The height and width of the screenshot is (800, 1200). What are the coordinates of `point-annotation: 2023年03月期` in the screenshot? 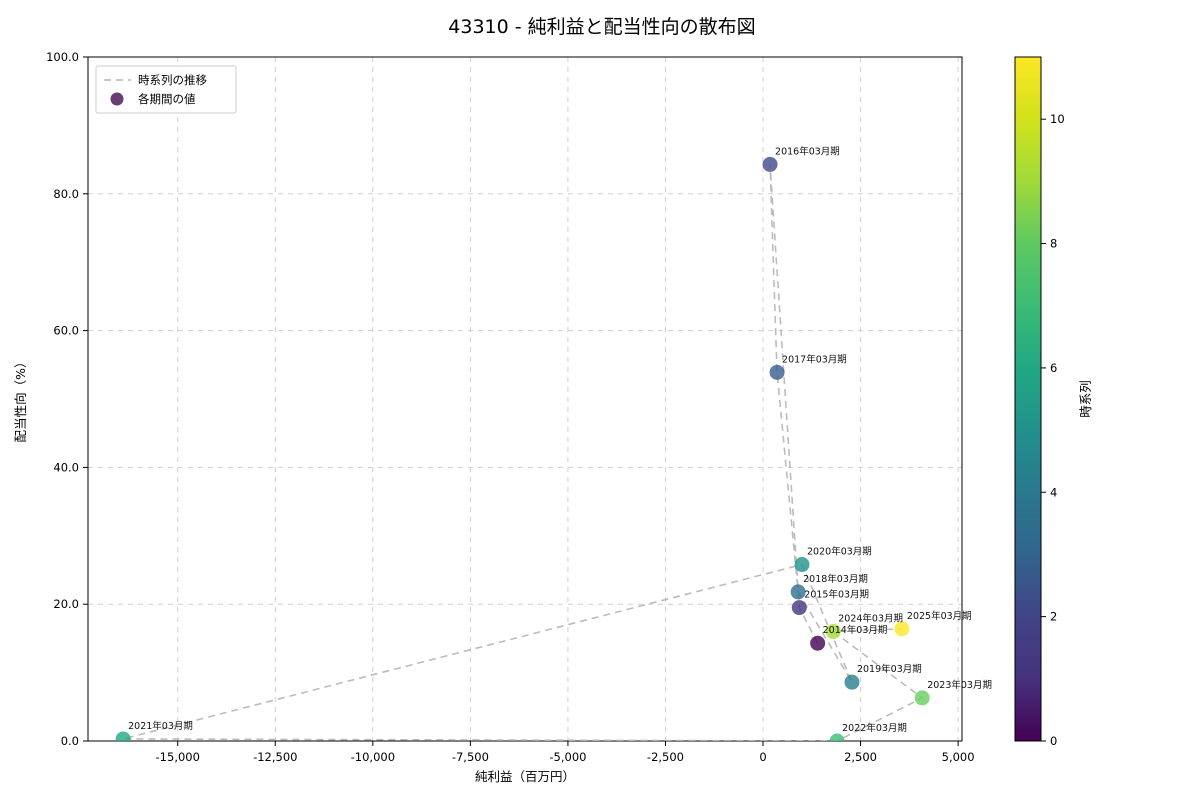 It's located at (959, 685).